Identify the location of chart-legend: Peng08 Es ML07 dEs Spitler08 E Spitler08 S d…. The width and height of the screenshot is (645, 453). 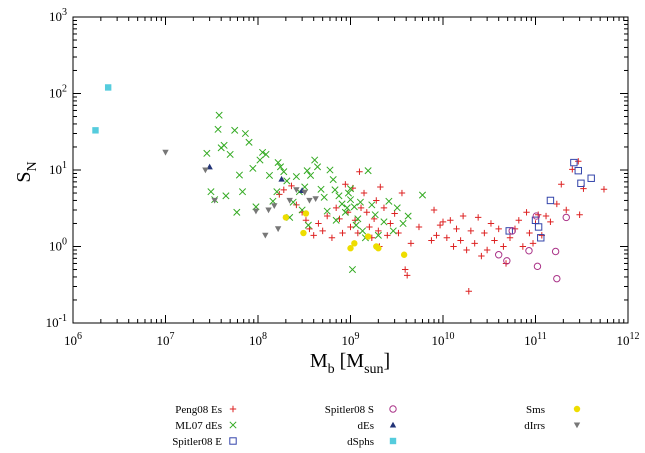
(376, 426).